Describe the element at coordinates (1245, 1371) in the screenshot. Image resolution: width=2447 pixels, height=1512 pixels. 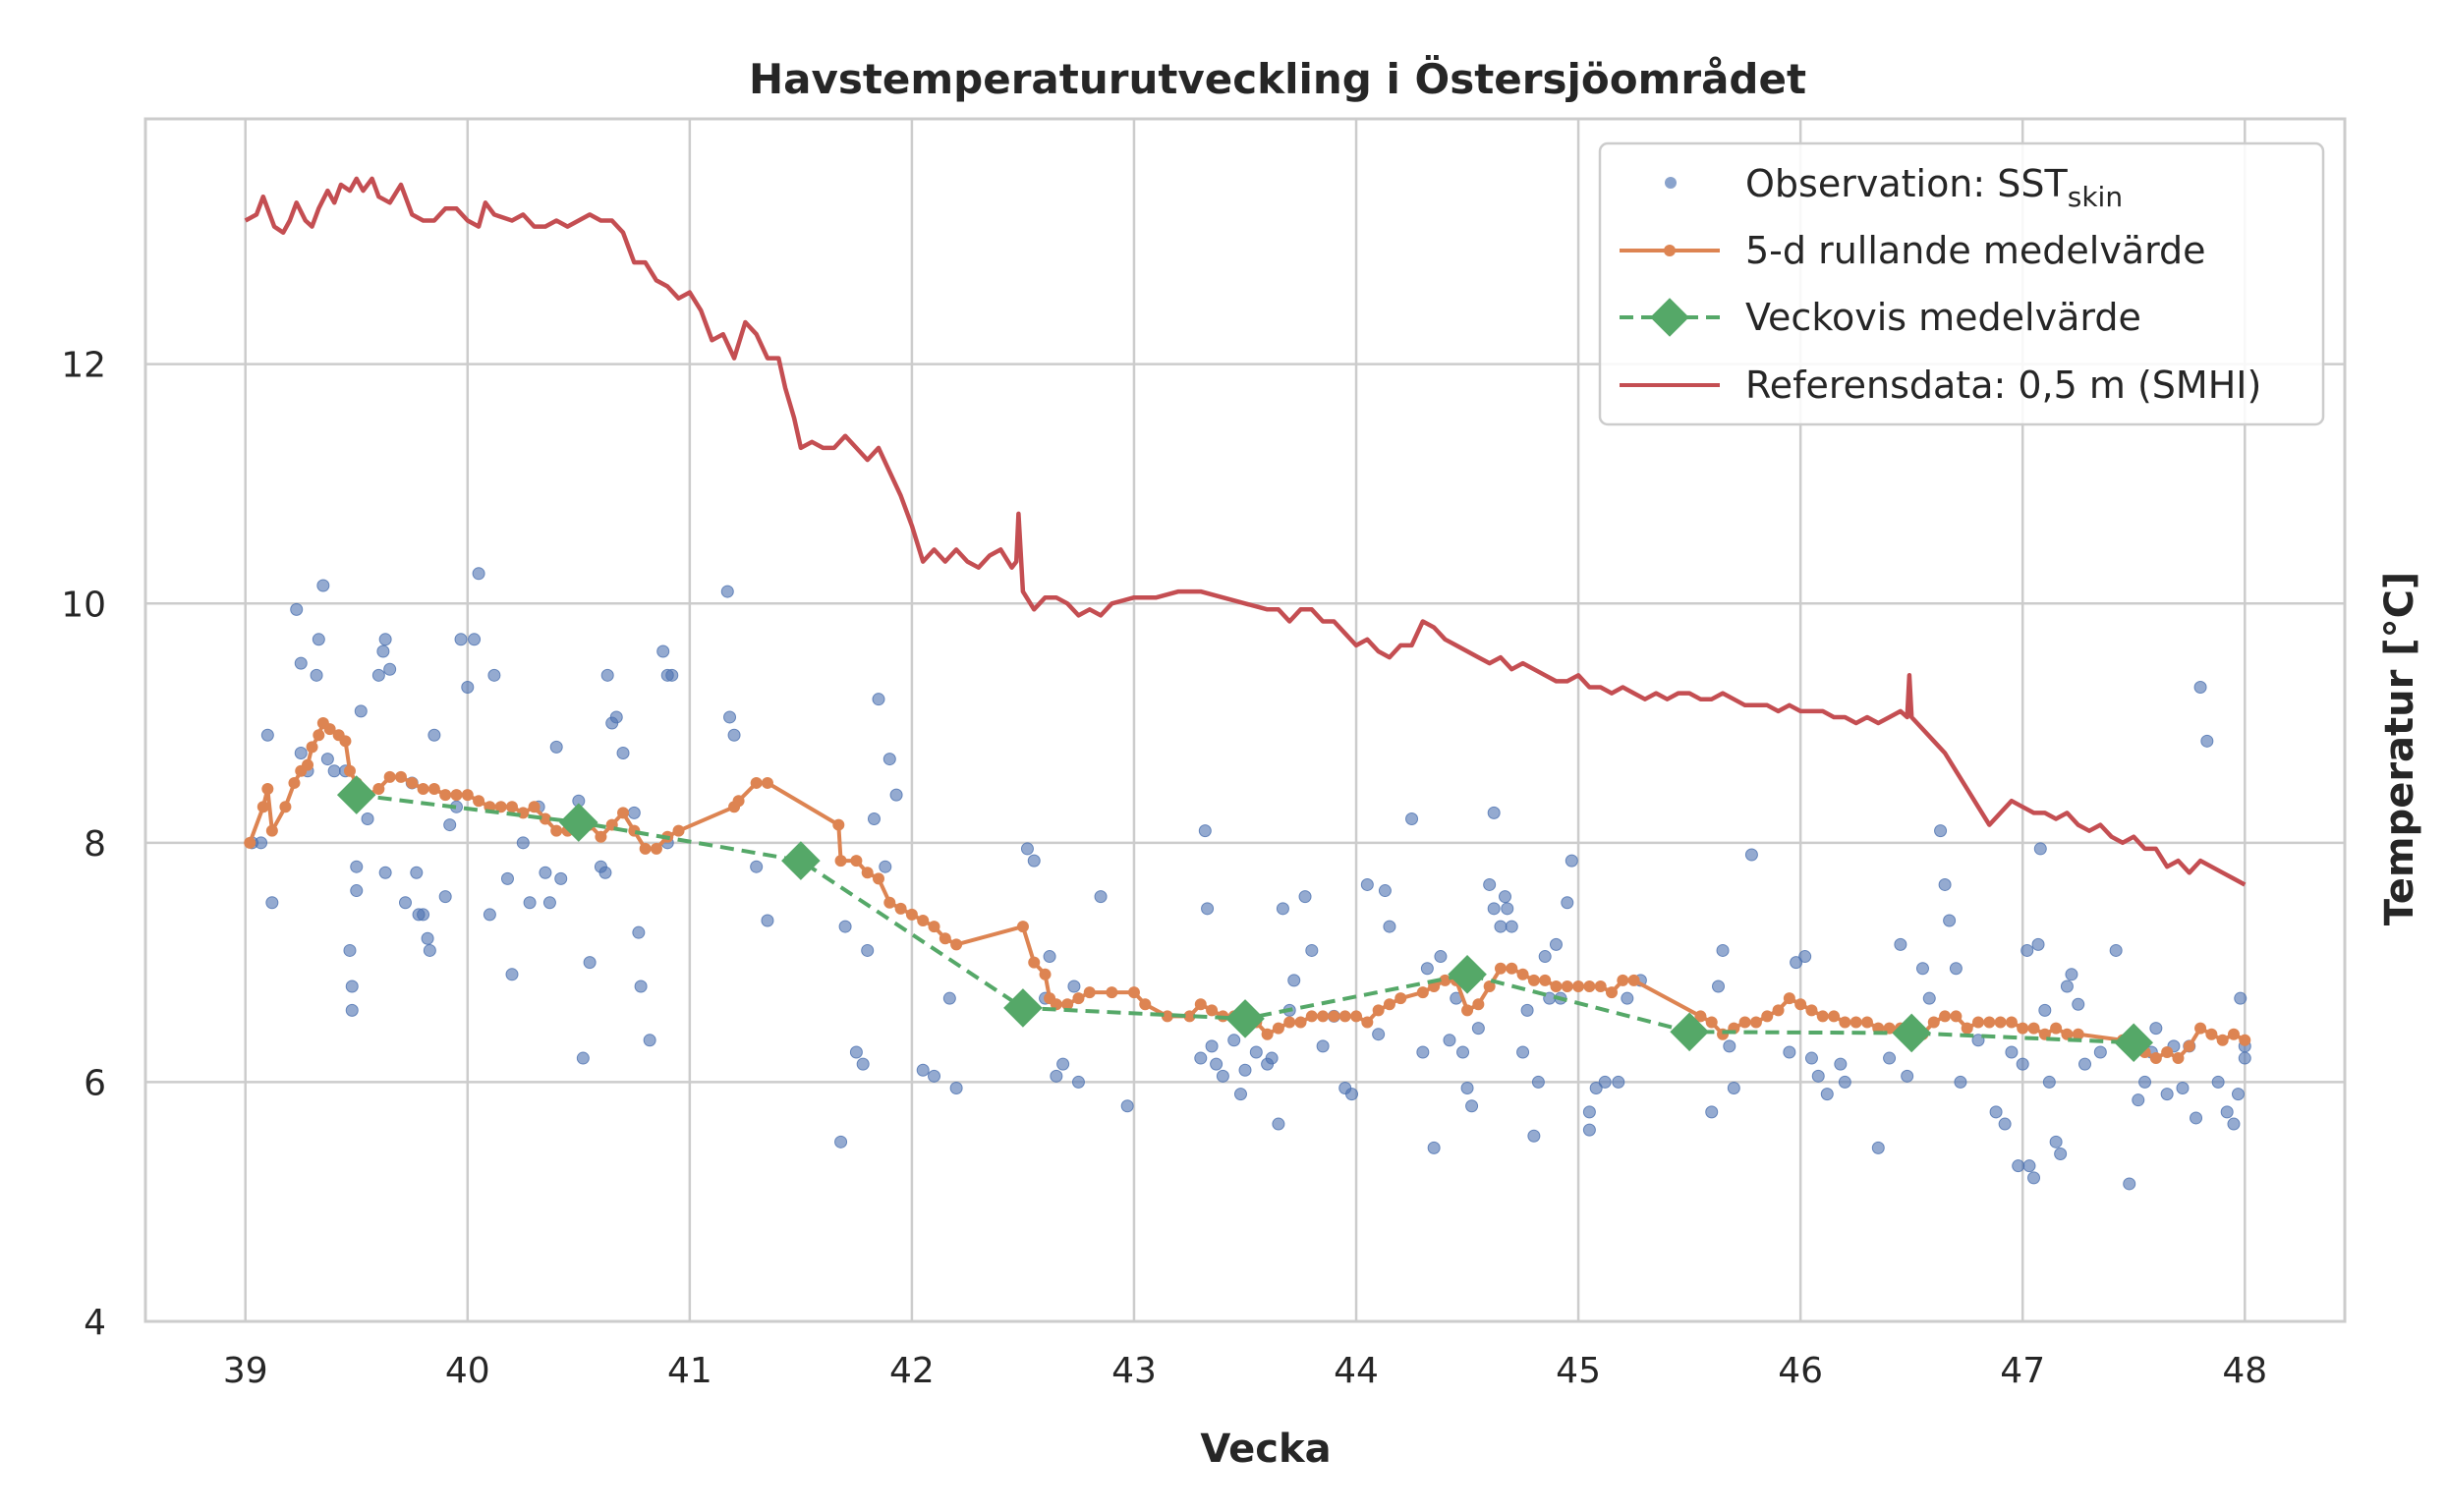
I see `x-axis-ticks: 39 40 41 42 43 44 45 46 47 48` at that location.